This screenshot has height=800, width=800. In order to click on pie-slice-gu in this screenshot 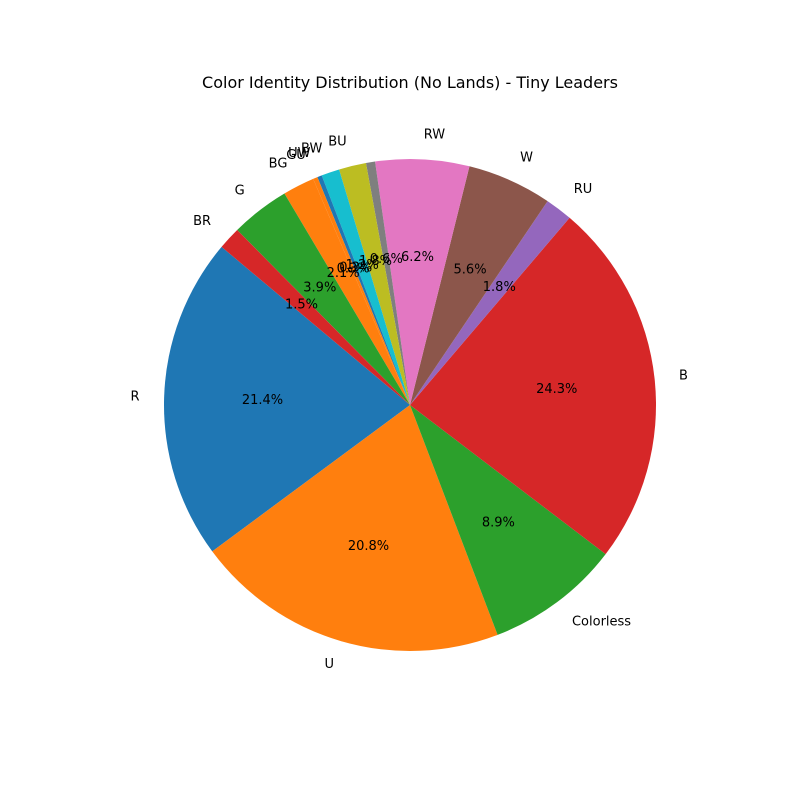, I will do `click(361, 291)`.